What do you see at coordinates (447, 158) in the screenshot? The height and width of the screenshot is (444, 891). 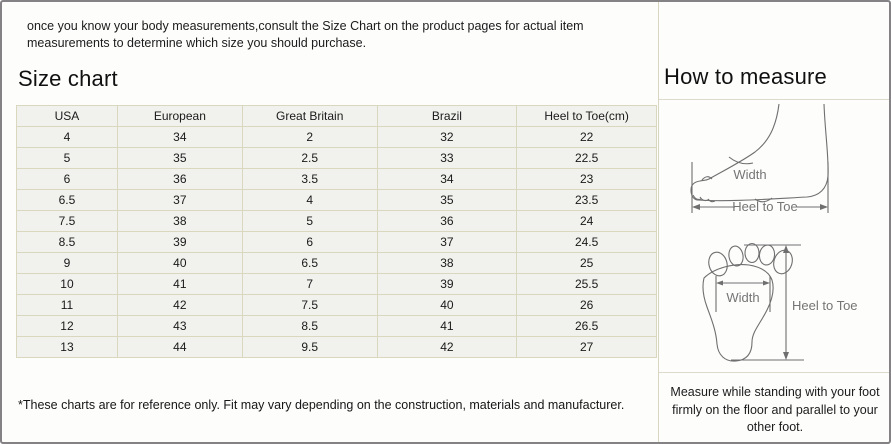 I see `table-cell: 33` at bounding box center [447, 158].